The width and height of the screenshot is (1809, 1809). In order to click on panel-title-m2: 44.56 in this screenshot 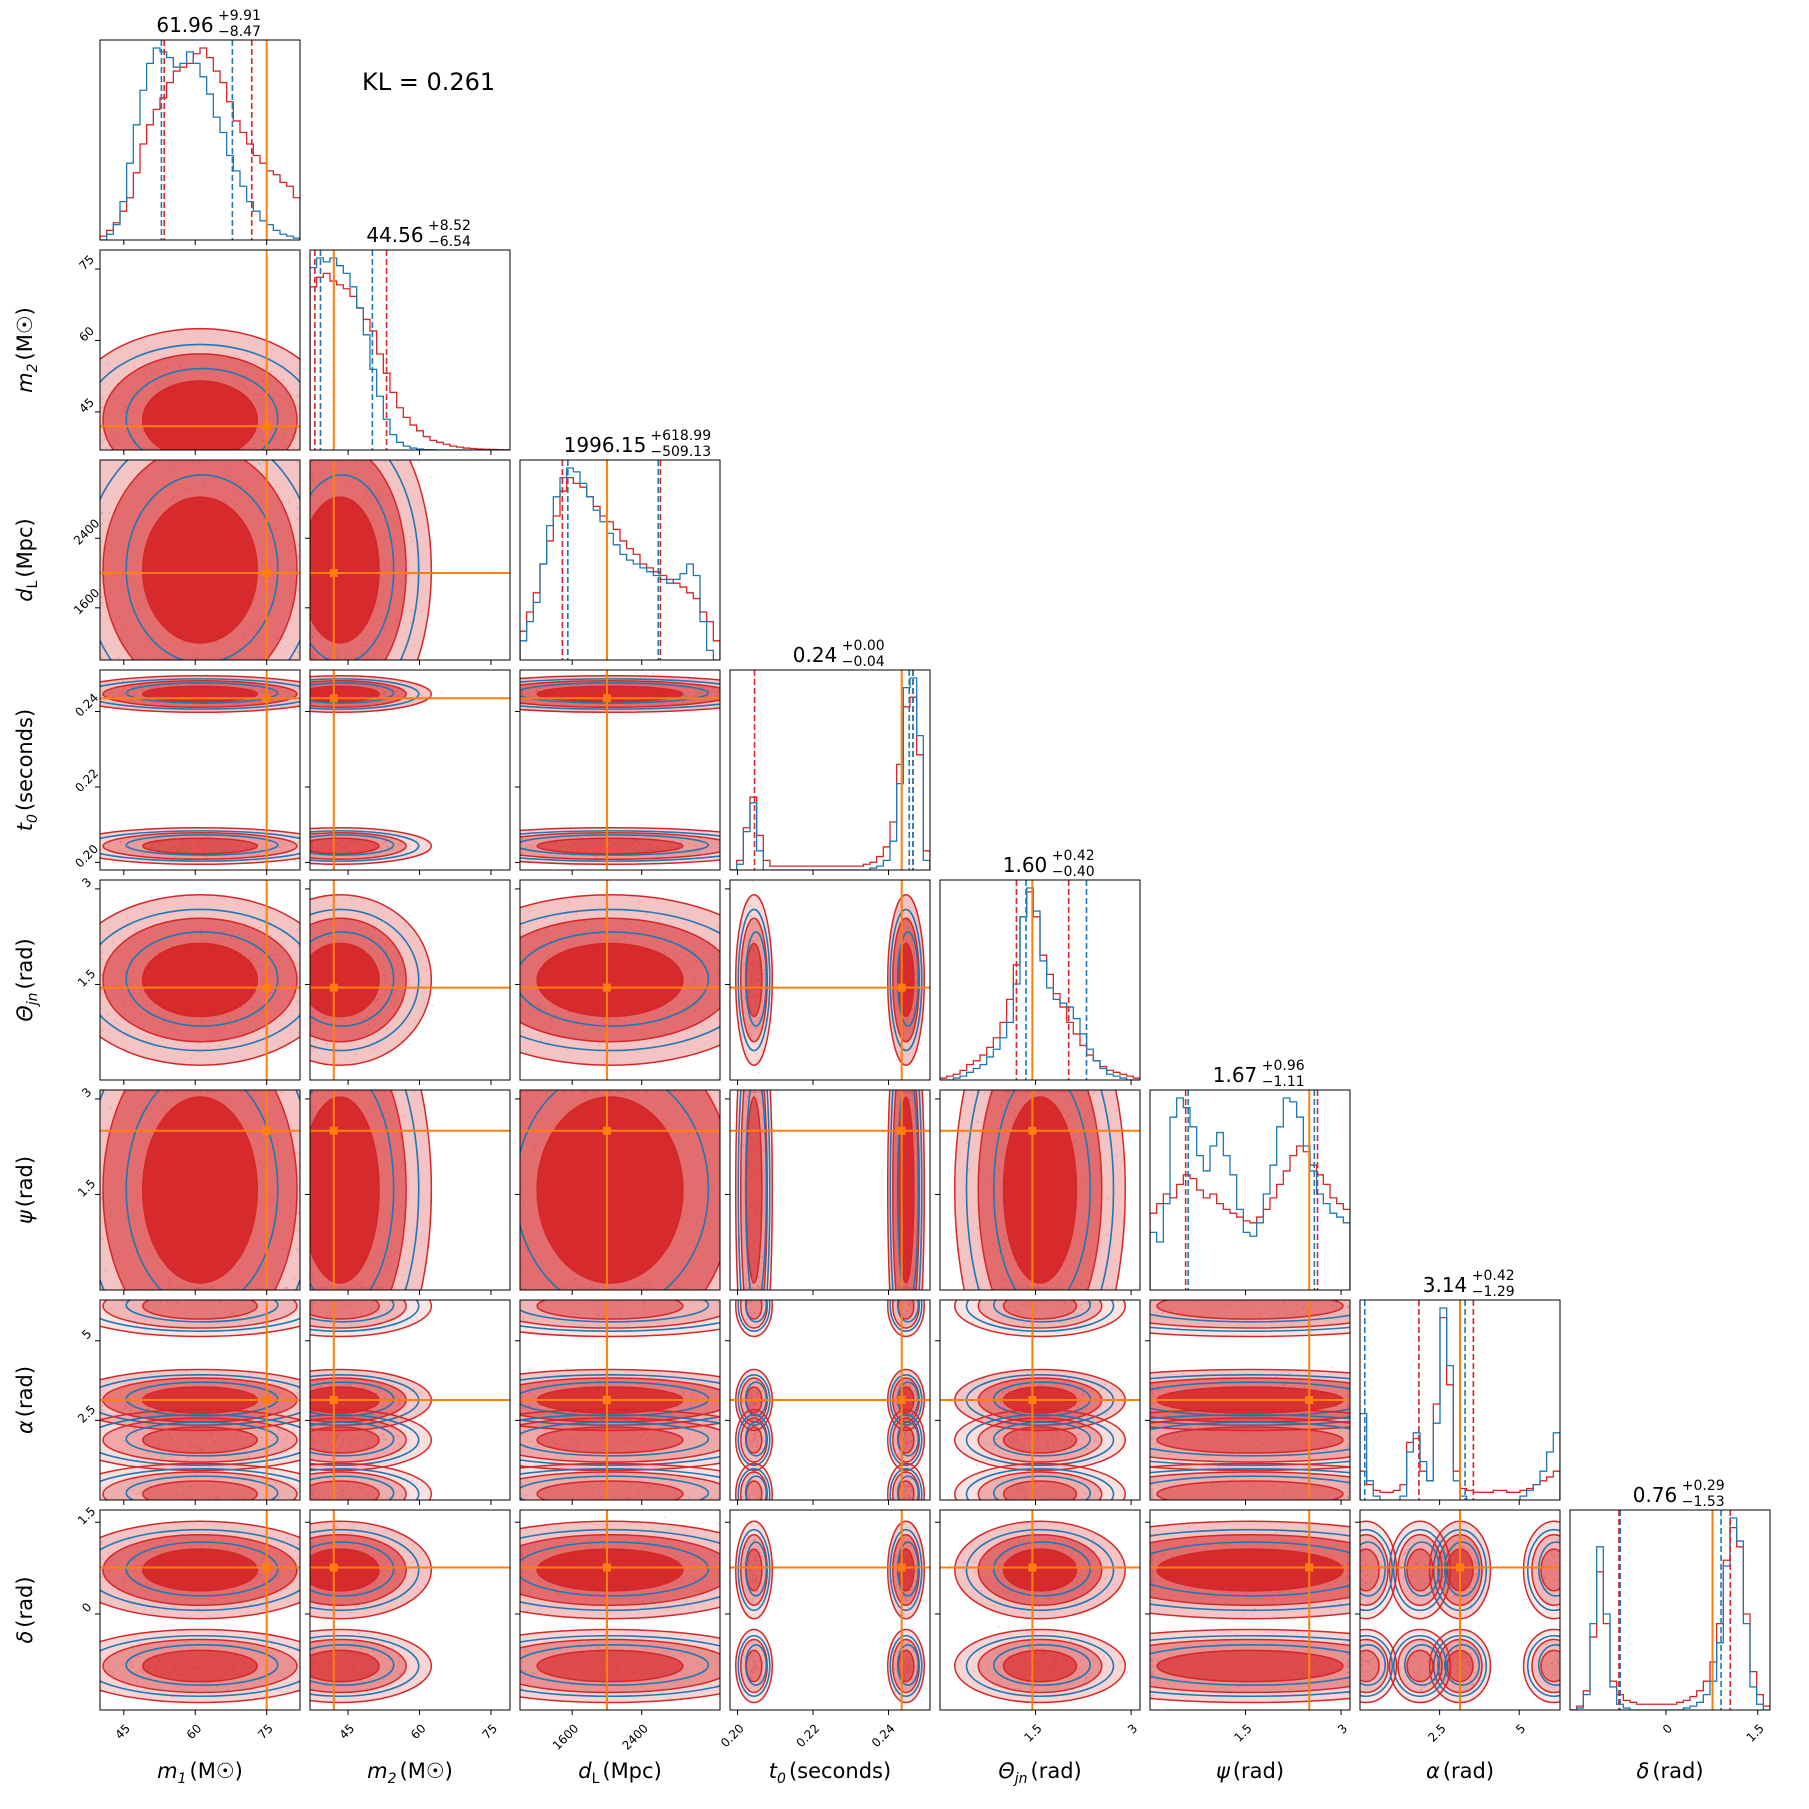, I will do `click(394, 235)`.